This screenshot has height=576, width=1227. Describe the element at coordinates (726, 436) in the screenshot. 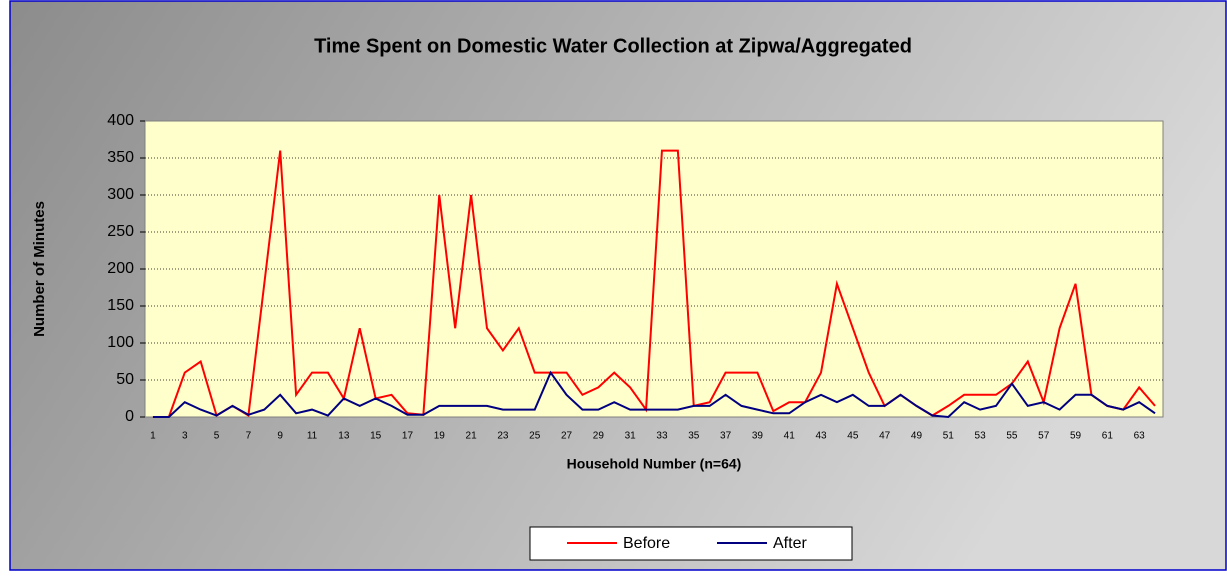

I see `x-tick-label: 37` at that location.